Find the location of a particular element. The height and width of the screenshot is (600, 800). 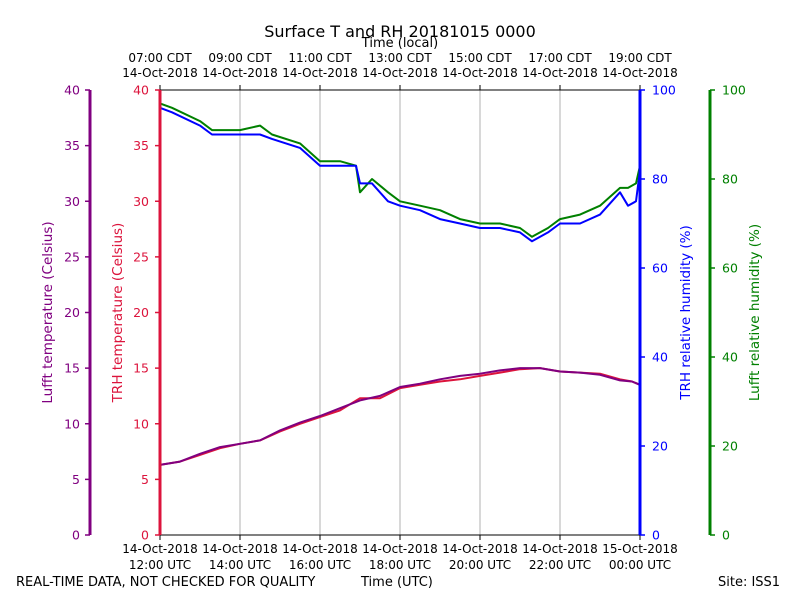

y-tick-label-lufft-rh: 100 is located at coordinates (734, 90).